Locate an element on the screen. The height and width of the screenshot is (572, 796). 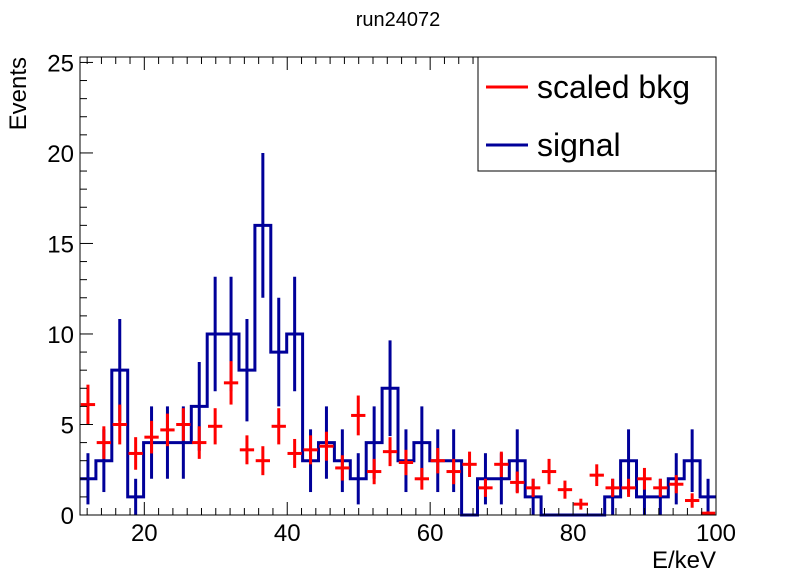
y-tick-label: 5 is located at coordinates (67, 425).